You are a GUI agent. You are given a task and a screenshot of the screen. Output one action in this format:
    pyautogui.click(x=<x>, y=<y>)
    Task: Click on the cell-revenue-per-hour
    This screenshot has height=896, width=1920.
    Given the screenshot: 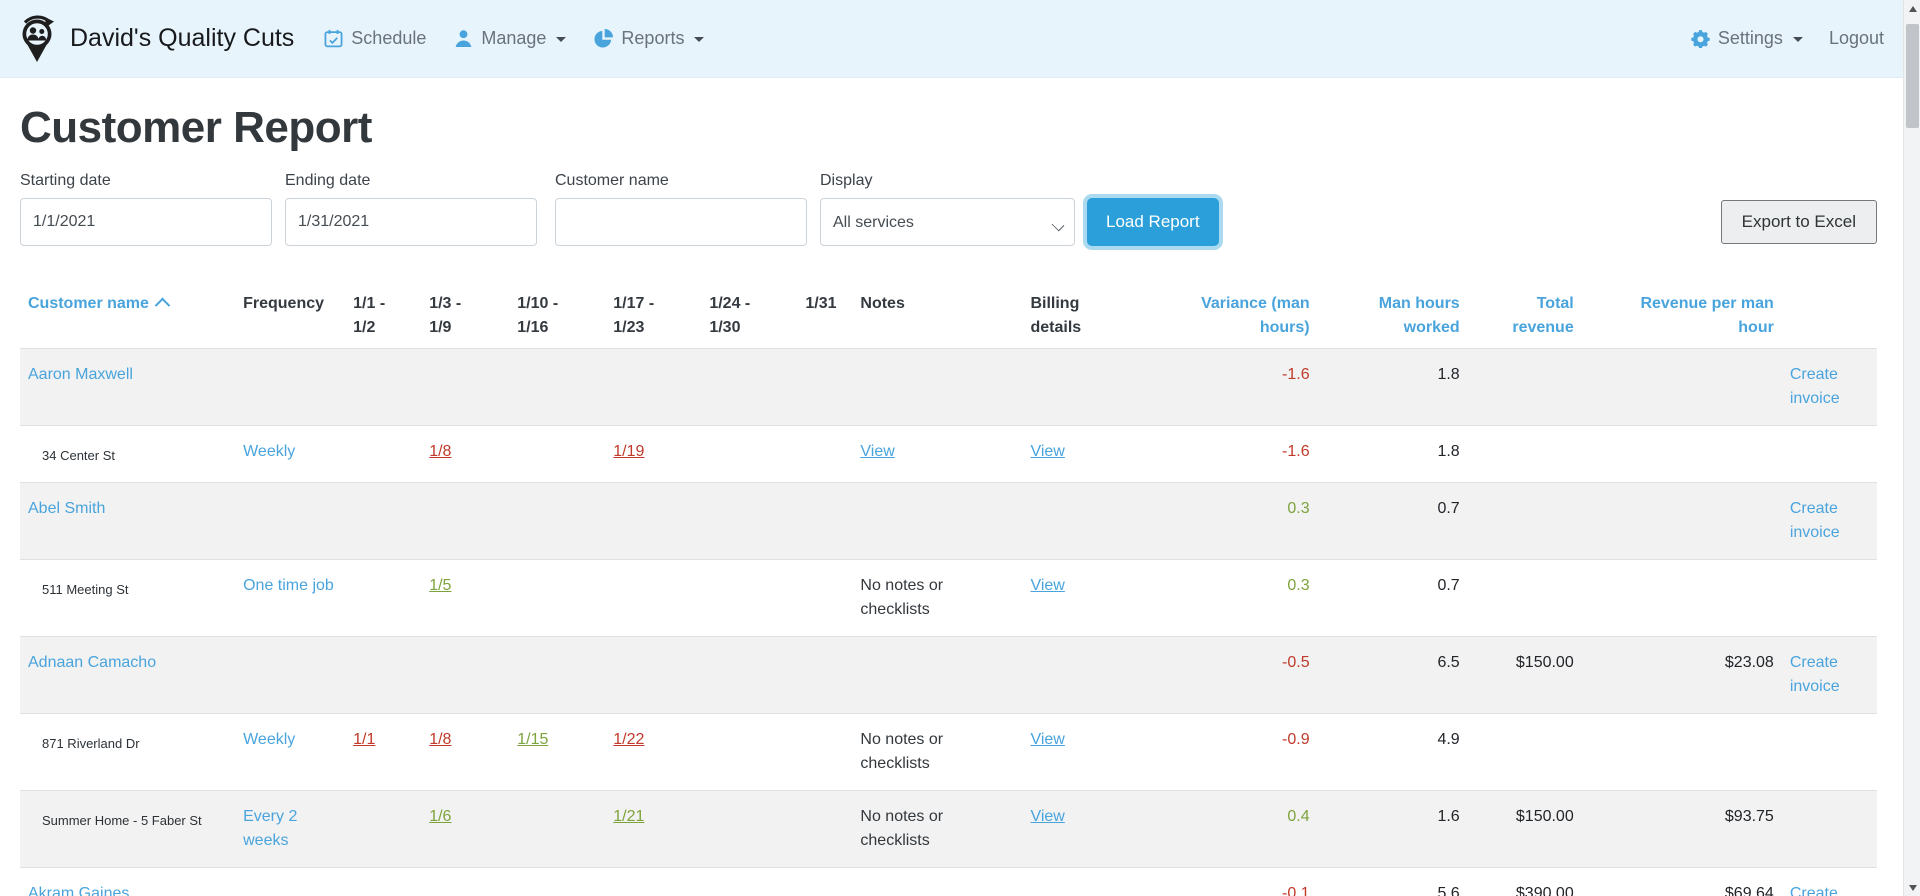 What is the action you would take?
    pyautogui.click(x=1681, y=454)
    